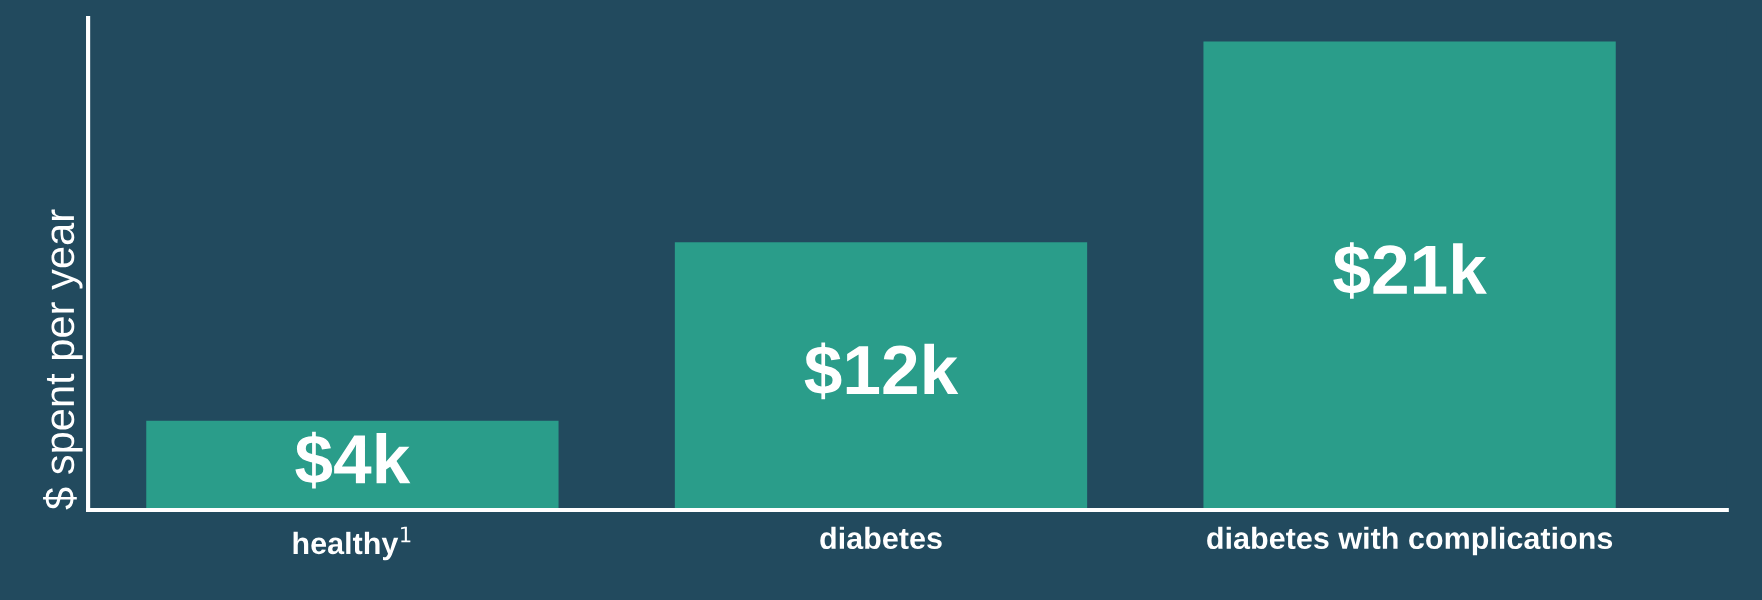  Describe the element at coordinates (1410, 270) in the screenshot. I see `data-label: $21k` at that location.